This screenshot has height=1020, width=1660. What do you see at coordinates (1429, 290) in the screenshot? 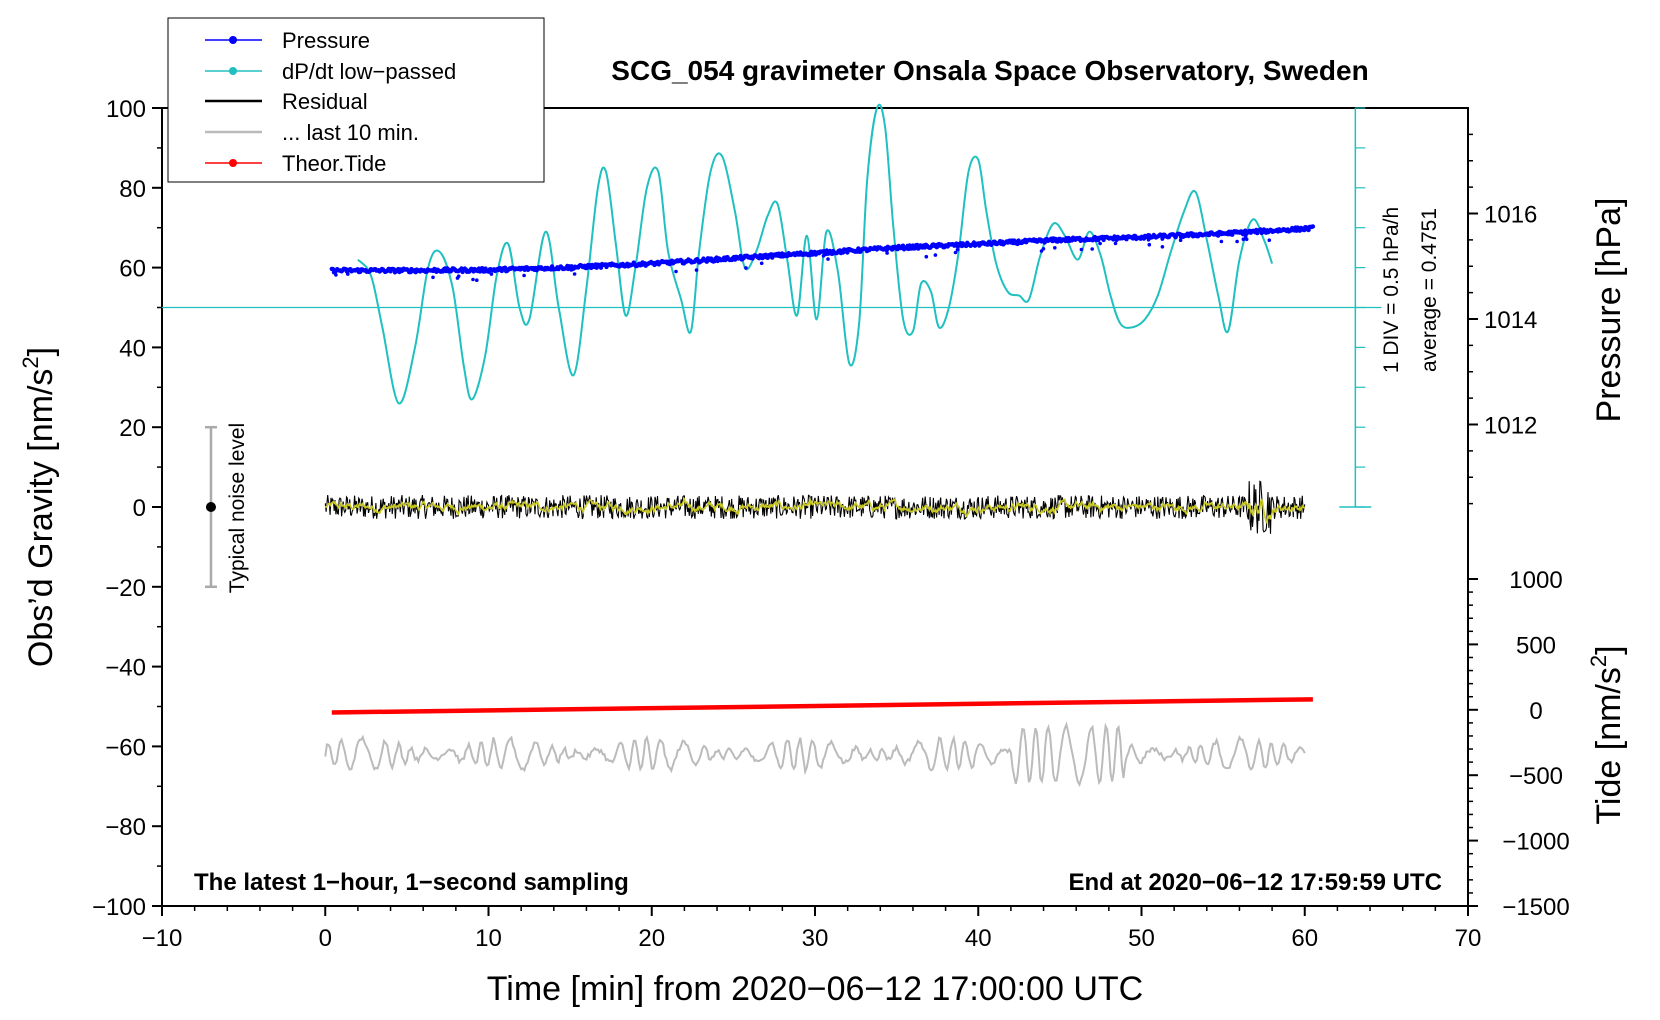
I see `dpdt-average-label: average = 0.4751` at bounding box center [1429, 290].